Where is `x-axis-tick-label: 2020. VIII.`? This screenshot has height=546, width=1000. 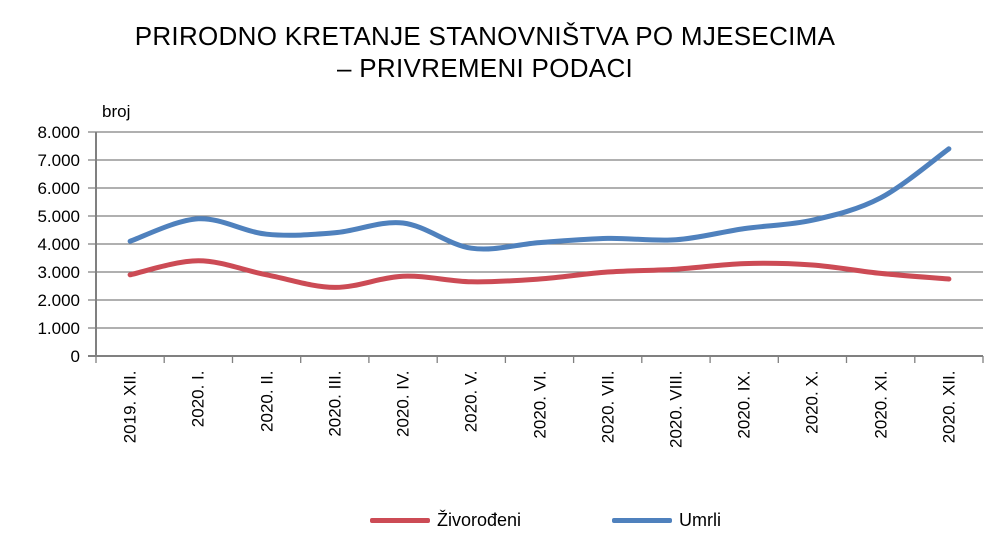 x-axis-tick-label: 2020. VIII. is located at coordinates (676, 409).